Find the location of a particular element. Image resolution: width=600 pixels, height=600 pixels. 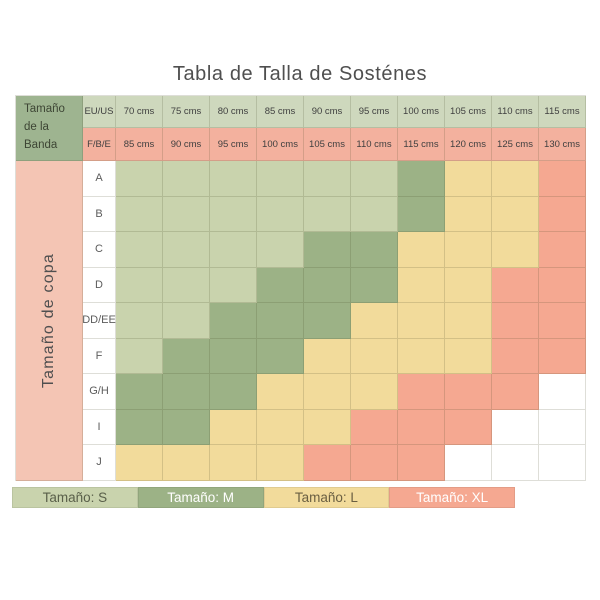

legend-item-s: Tamaño: S is located at coordinates (75, 497).